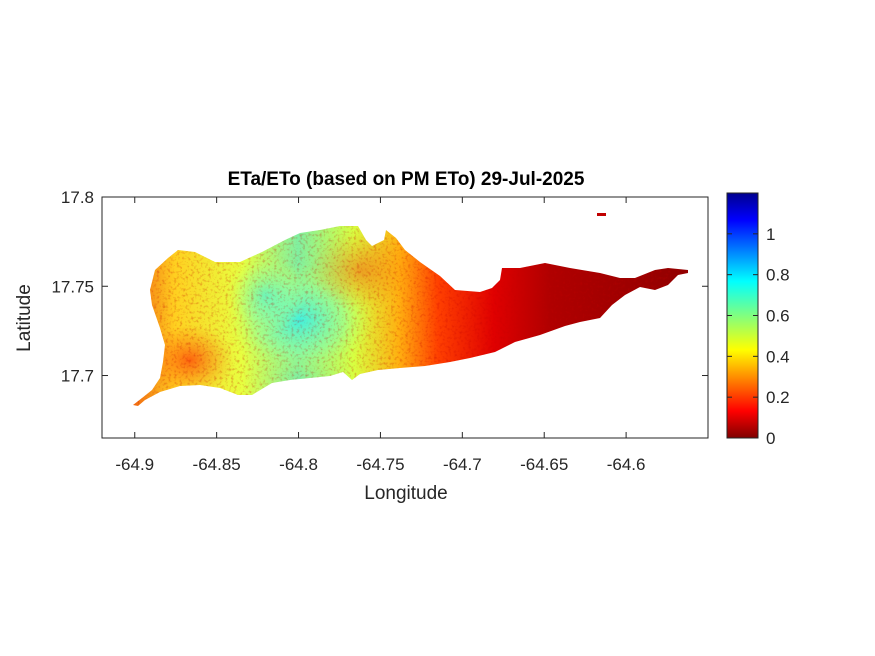 The width and height of the screenshot is (875, 656). What do you see at coordinates (298, 464) in the screenshot?
I see `x-tick-label: -64.8` at bounding box center [298, 464].